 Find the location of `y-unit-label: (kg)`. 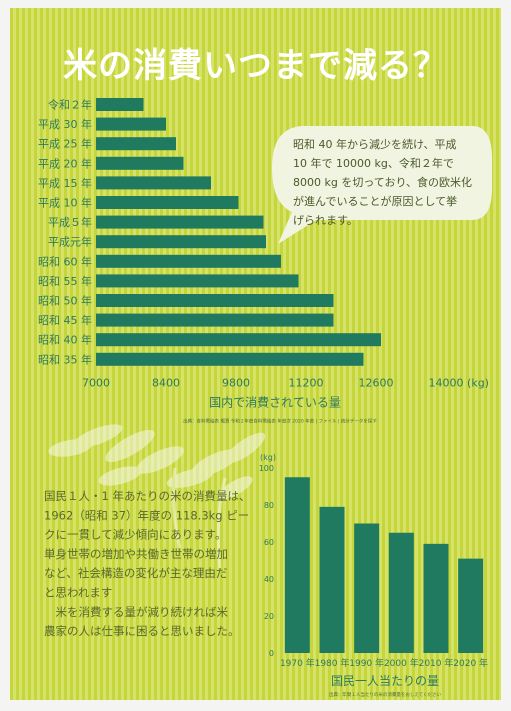

y-unit-label: (kg) is located at coordinates (268, 457).